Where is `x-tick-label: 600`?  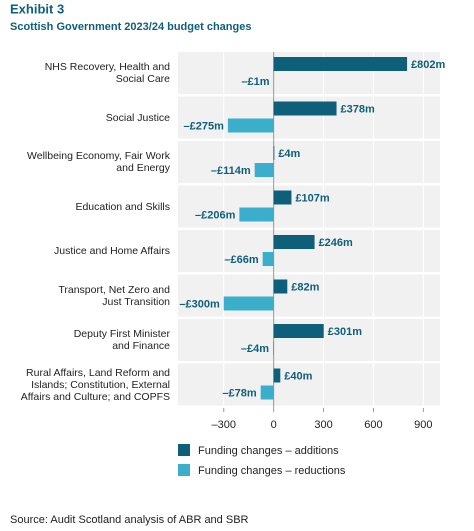
x-tick-label: 600 is located at coordinates (373, 425).